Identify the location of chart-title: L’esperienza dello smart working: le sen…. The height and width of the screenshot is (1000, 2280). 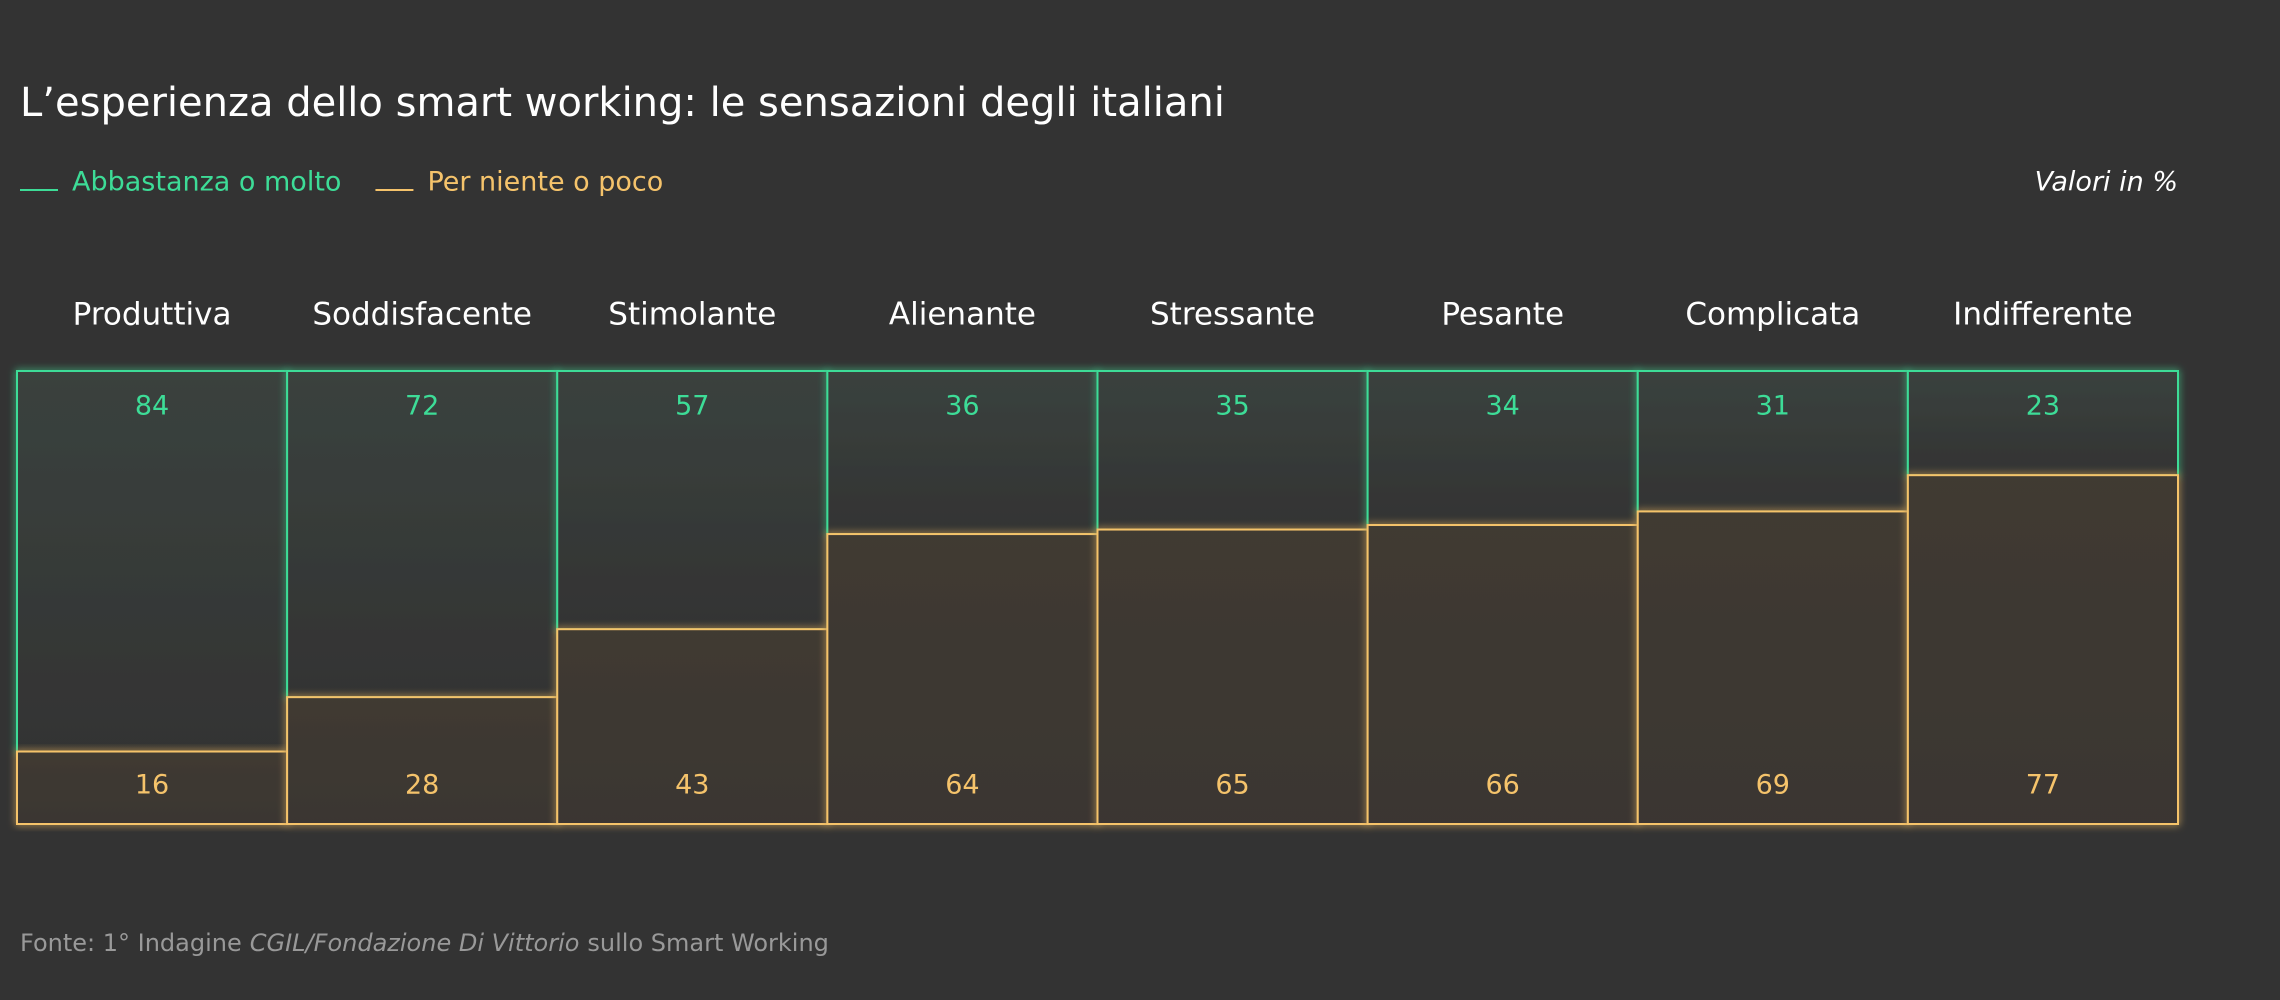
(622, 103).